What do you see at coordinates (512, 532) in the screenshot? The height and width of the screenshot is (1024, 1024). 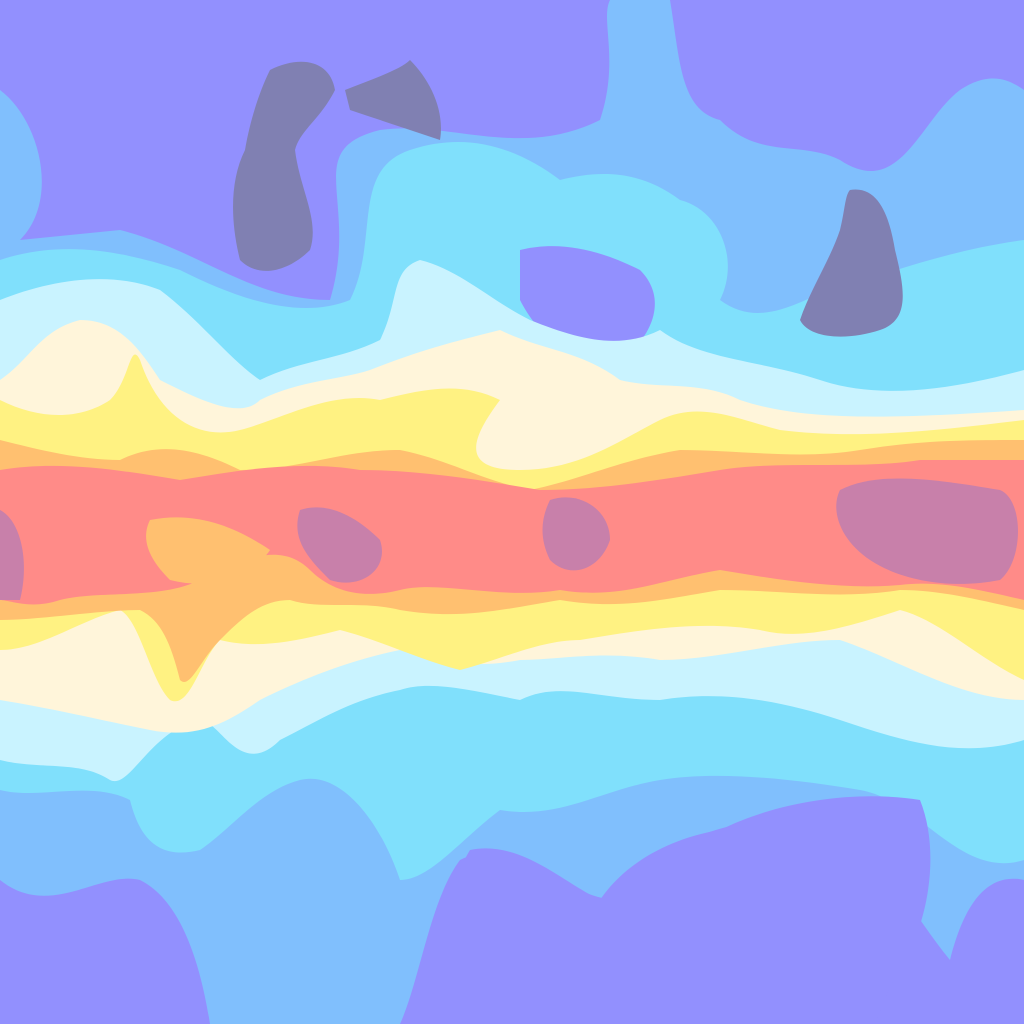 I see `salmon-band` at bounding box center [512, 532].